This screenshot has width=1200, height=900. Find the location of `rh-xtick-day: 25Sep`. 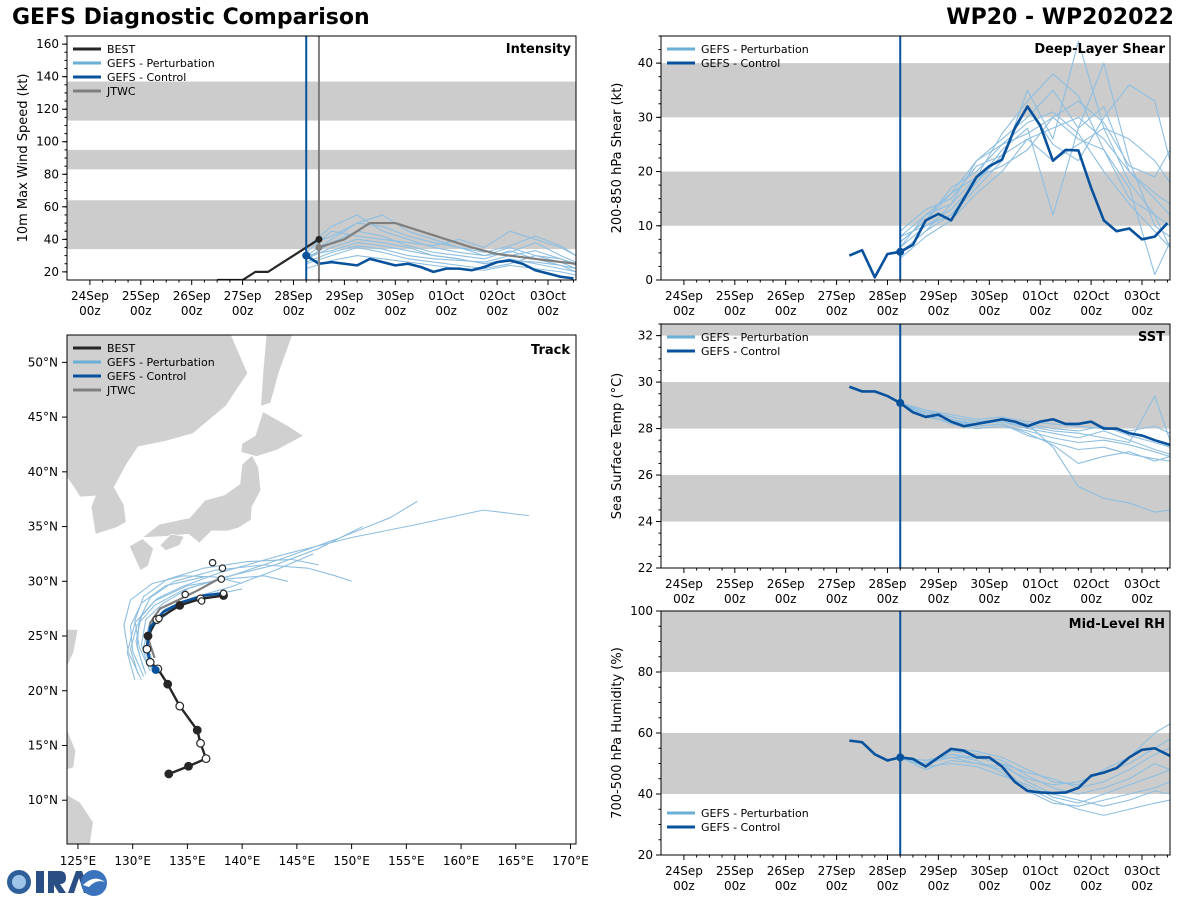

rh-xtick-day: 25Sep is located at coordinates (735, 871).